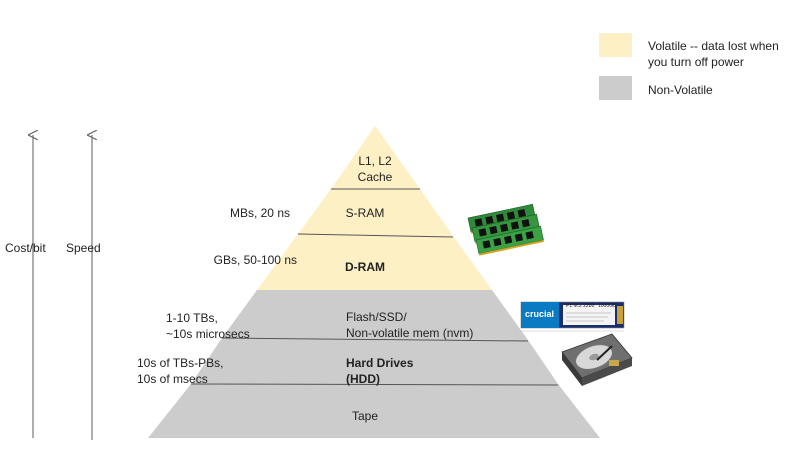 The width and height of the screenshot is (786, 452). I want to click on tier-flash, so click(375, 315).